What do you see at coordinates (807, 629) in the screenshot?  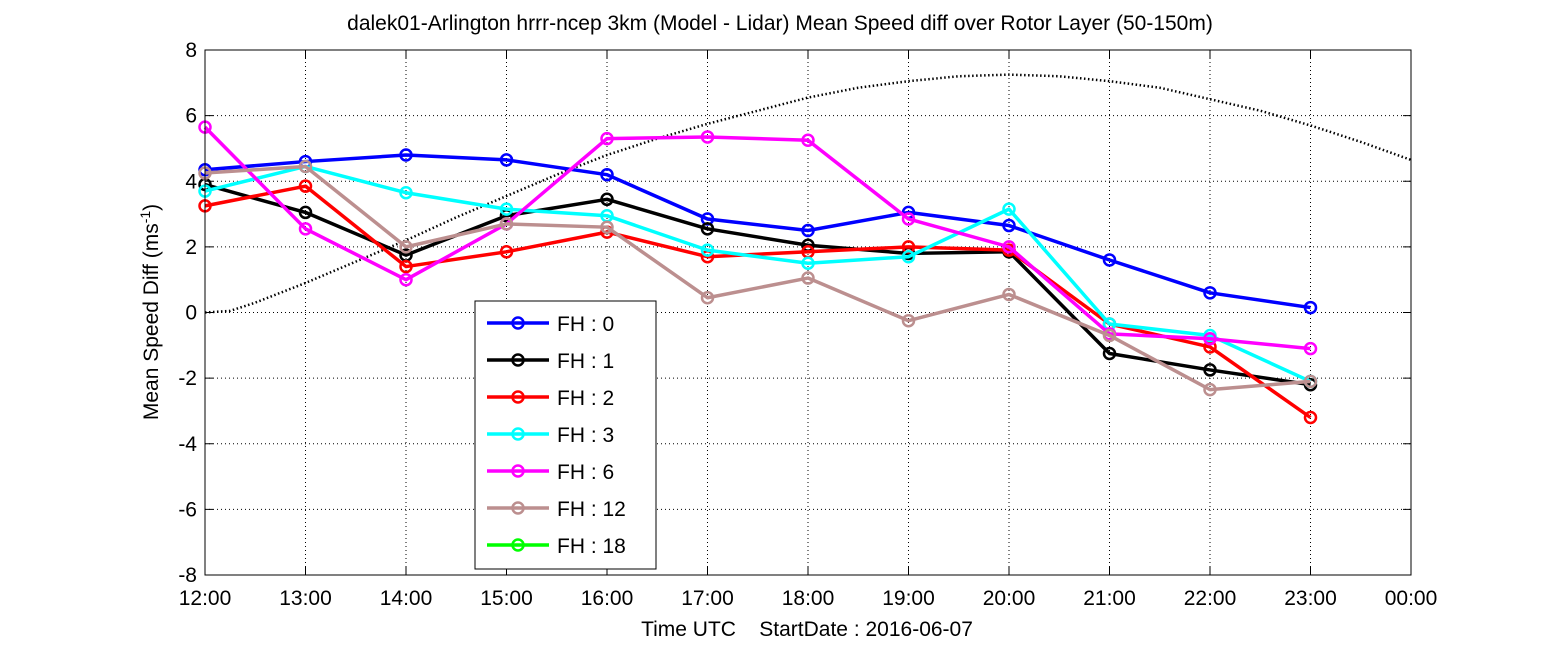 I see `x-axis-label: Time UTC StartDate : 2016-06-07` at bounding box center [807, 629].